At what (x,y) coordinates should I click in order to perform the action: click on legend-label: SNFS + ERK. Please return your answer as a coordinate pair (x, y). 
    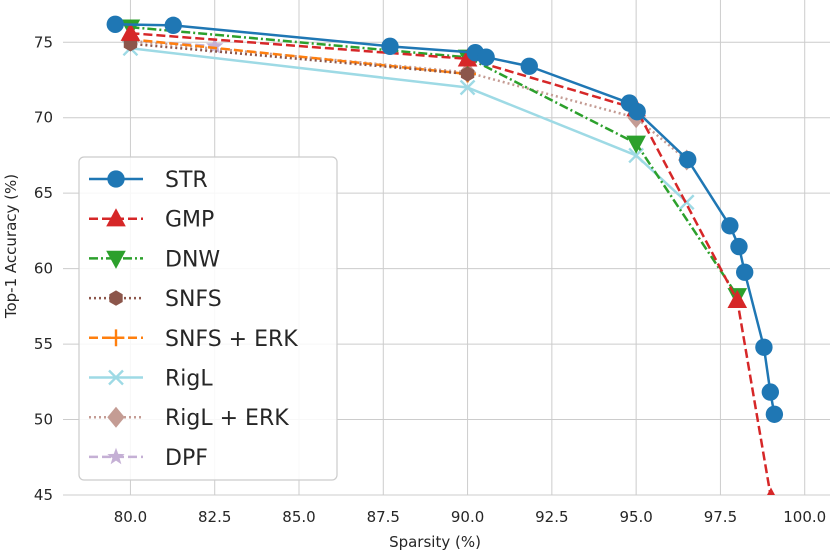
    Looking at the image, I should click on (231, 339).